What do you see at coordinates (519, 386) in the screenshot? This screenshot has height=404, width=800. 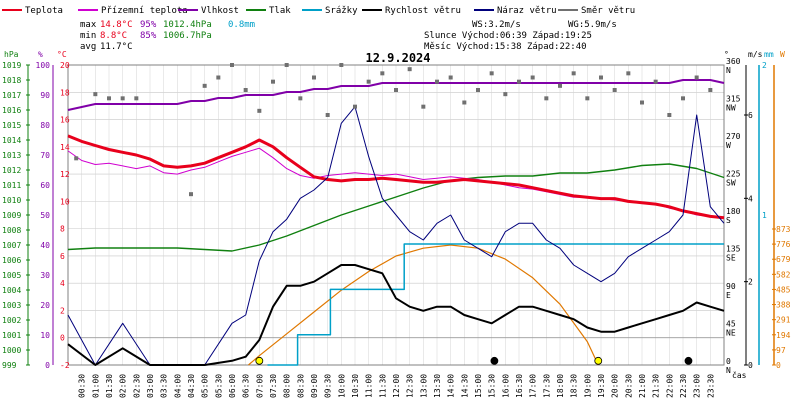 I see `time-tick-label: 16:30` at bounding box center [519, 386].